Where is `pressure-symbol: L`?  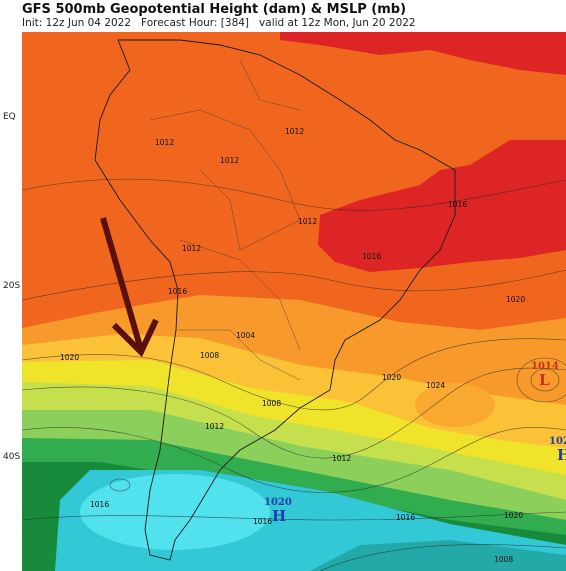
pressure-symbol: L is located at coordinates (544, 380).